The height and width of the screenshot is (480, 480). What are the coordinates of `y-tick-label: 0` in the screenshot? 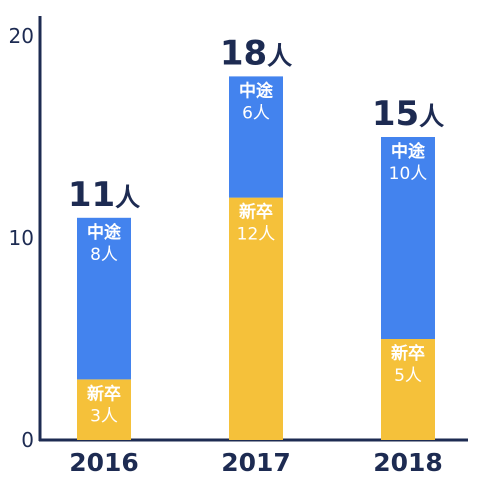 It's located at (27, 440).